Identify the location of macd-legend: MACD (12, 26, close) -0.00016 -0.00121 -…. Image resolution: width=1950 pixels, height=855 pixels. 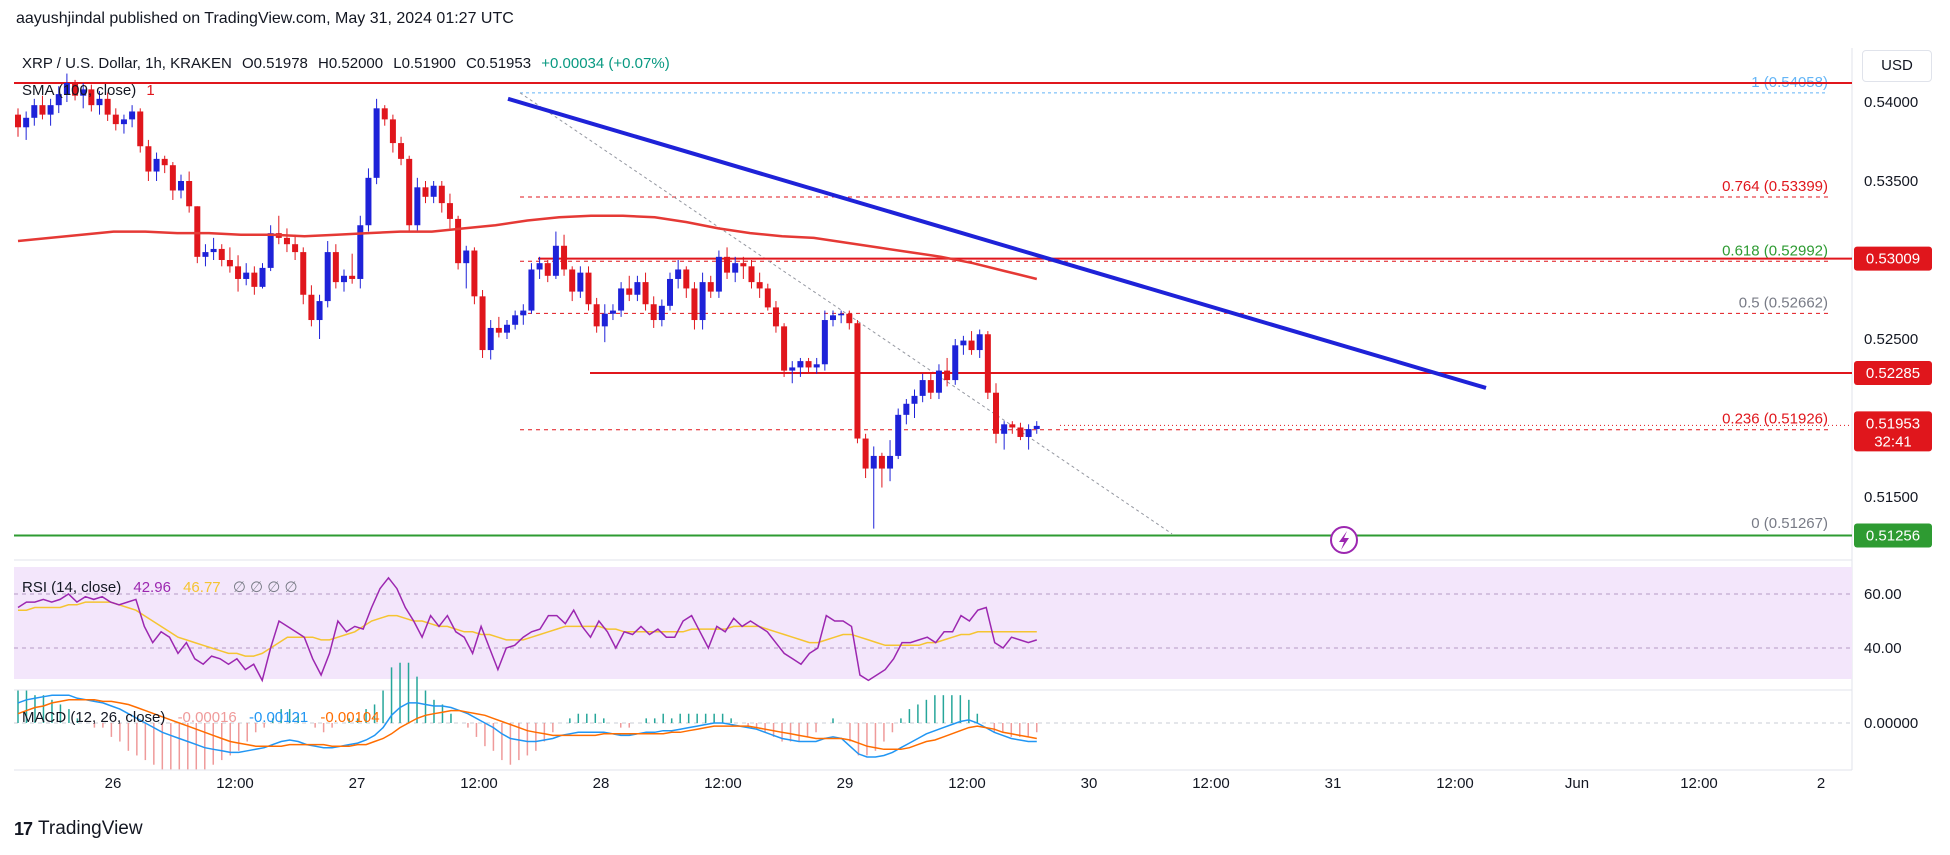
(201, 717).